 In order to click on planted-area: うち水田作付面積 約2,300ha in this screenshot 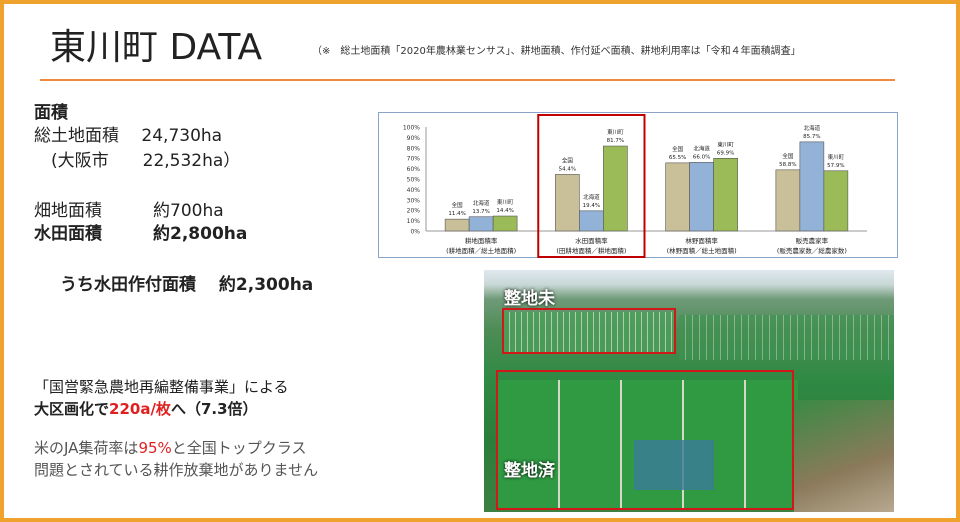, I will do `click(187, 285)`.